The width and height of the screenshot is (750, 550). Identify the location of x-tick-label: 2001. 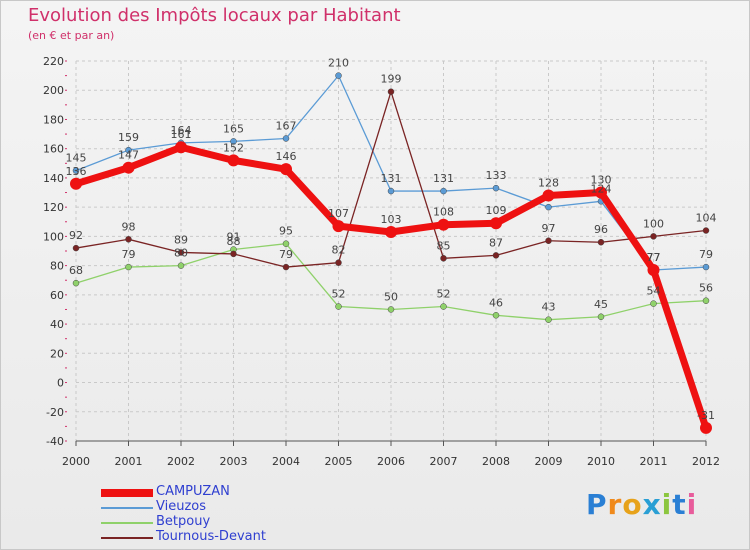
(129, 461).